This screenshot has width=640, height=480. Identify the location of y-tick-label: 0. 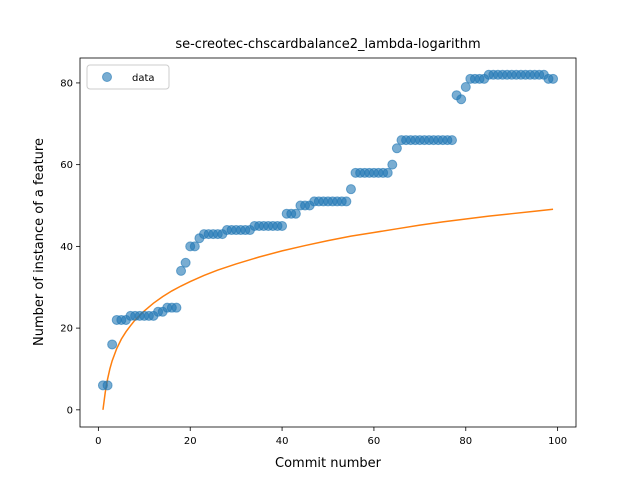
(70, 410).